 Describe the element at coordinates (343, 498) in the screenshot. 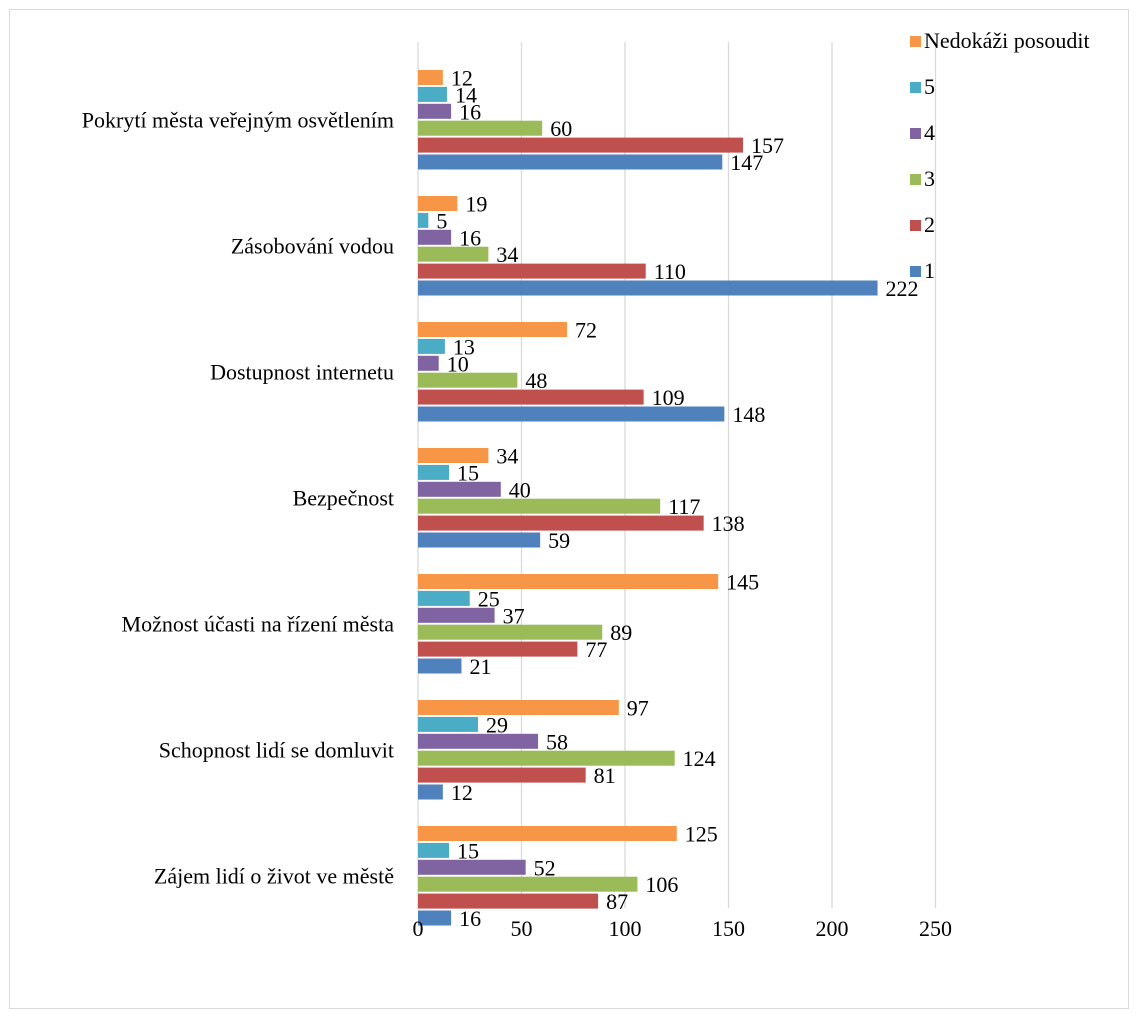

I see `category-label: Bezpečnost` at that location.